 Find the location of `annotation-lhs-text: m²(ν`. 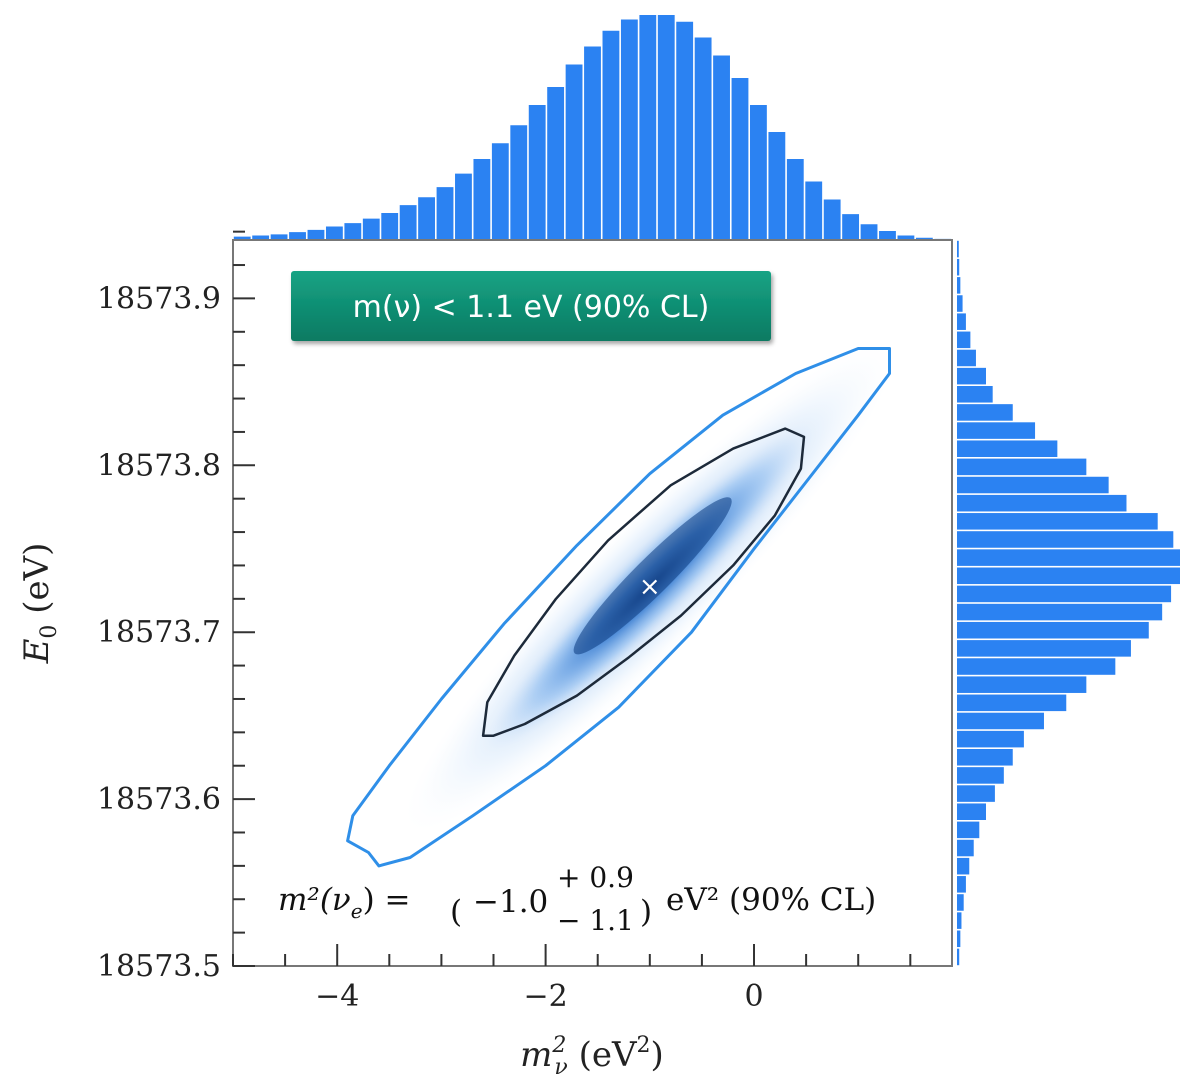

annotation-lhs-text: m²(ν is located at coordinates (314, 900).